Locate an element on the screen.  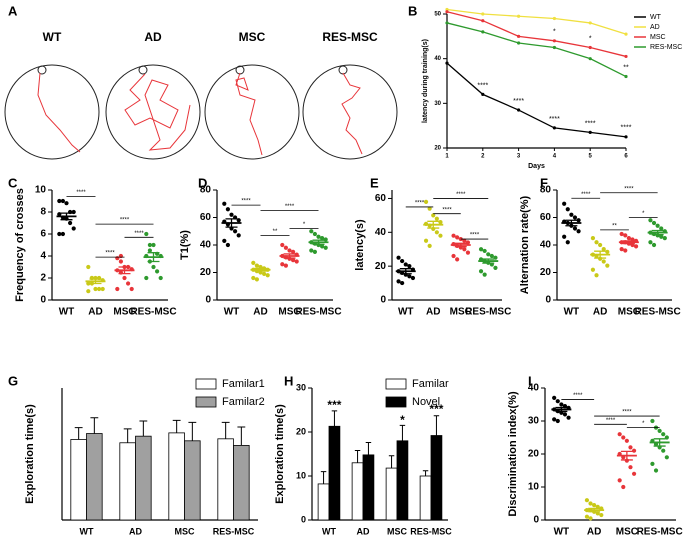
panel-label: I is located at coordinates (530, 380).